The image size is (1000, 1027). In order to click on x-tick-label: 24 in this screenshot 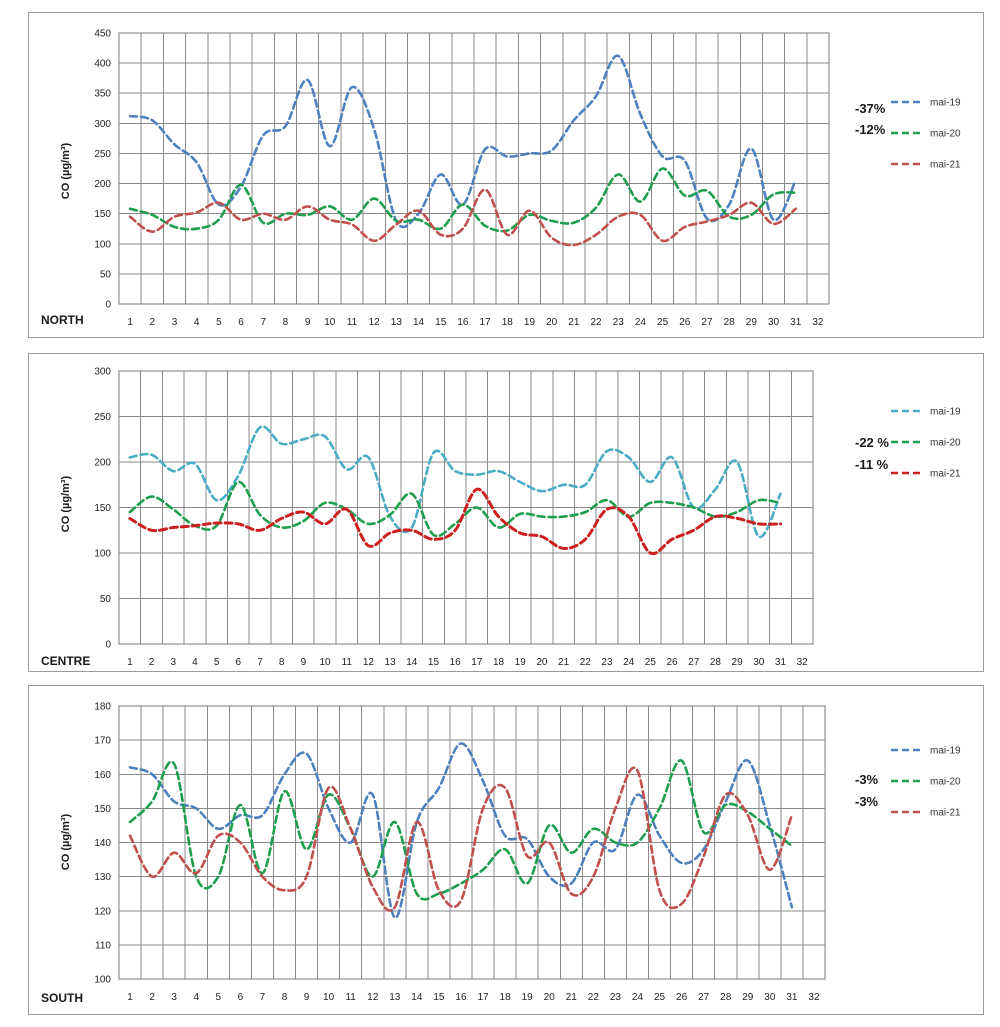, I will do `click(641, 322)`.